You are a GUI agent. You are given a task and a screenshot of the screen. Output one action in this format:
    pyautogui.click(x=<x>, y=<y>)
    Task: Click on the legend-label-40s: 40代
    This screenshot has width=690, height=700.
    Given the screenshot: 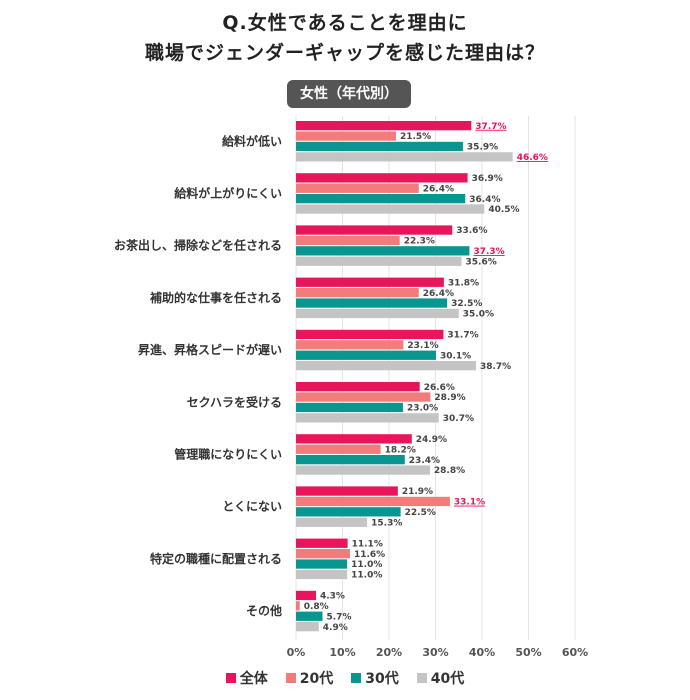 What is the action you would take?
    pyautogui.click(x=447, y=679)
    